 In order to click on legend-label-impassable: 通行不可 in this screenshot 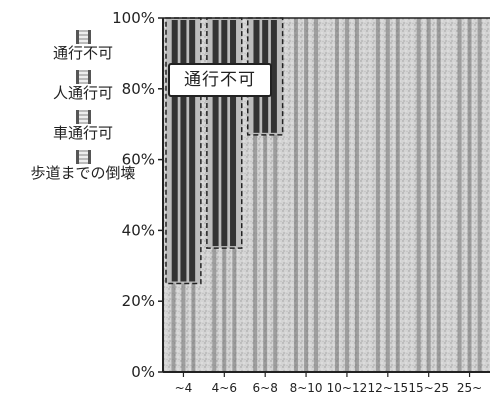, I will do `click(82, 53)`.